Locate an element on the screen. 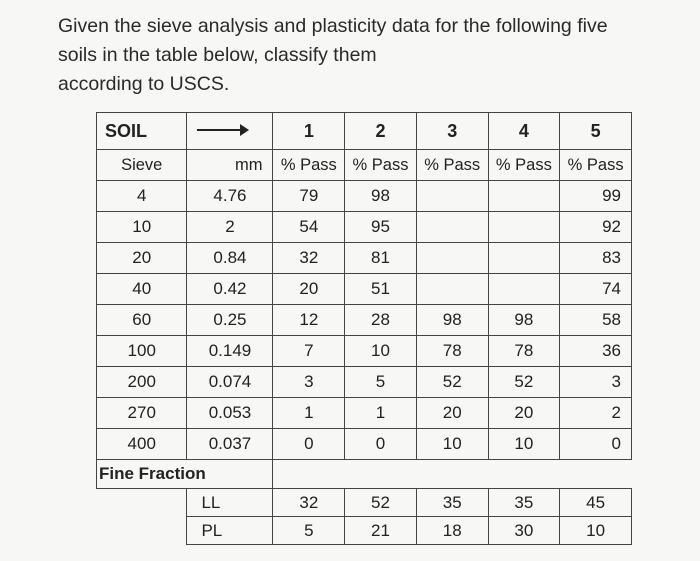  soil-number: 1 is located at coordinates (309, 131).